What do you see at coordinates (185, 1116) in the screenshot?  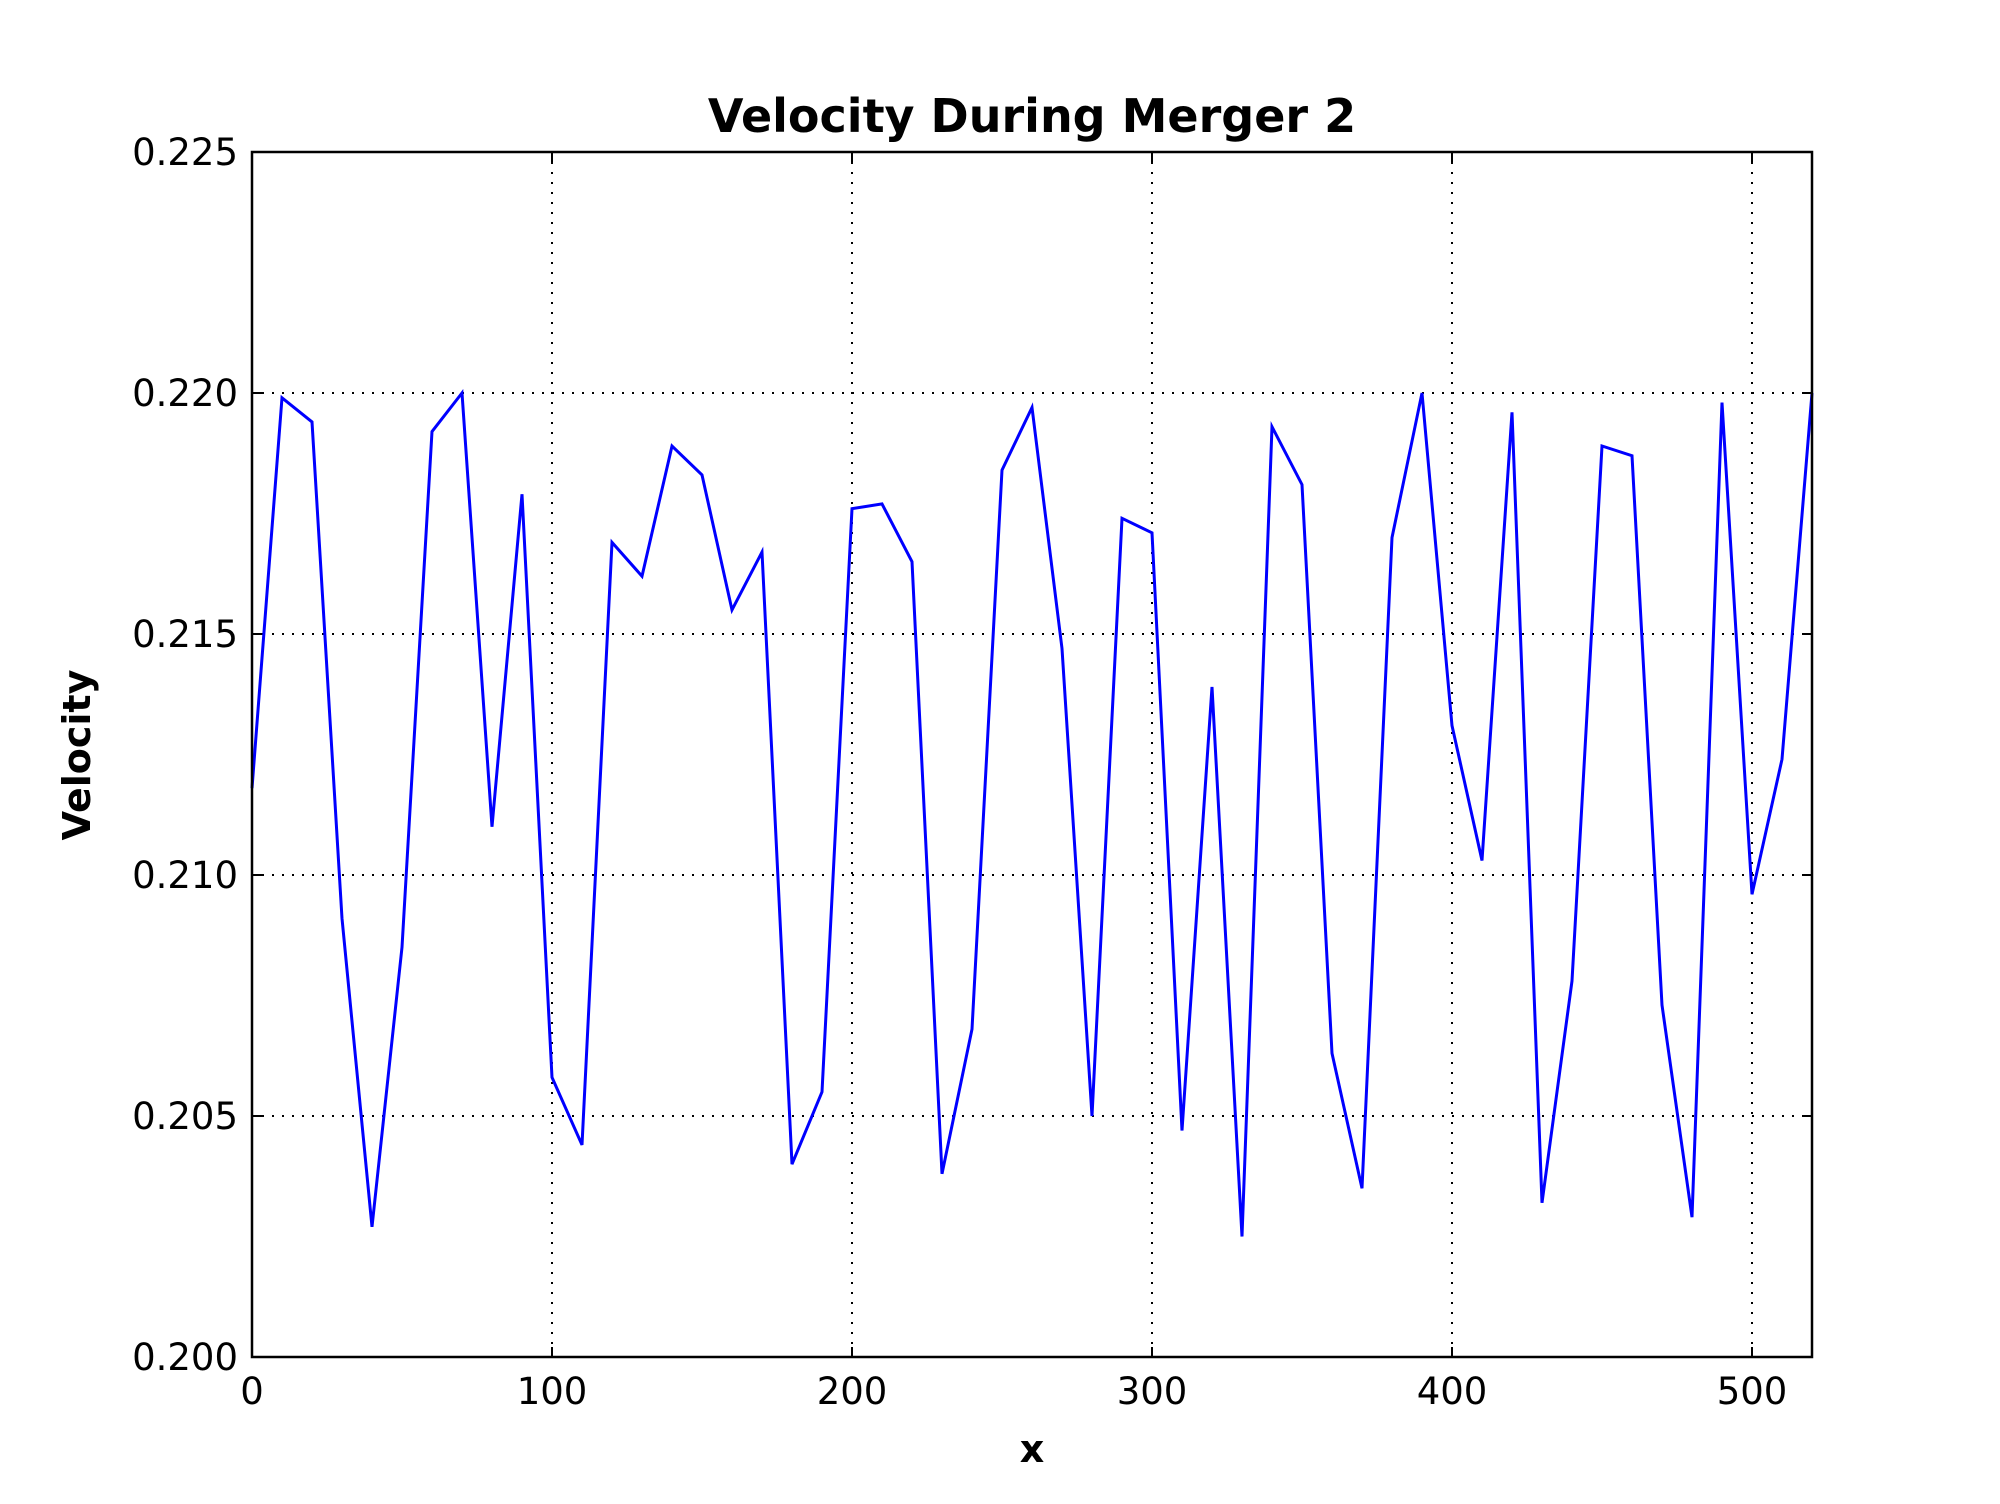 I see `y-tick-label: 0.205` at bounding box center [185, 1116].